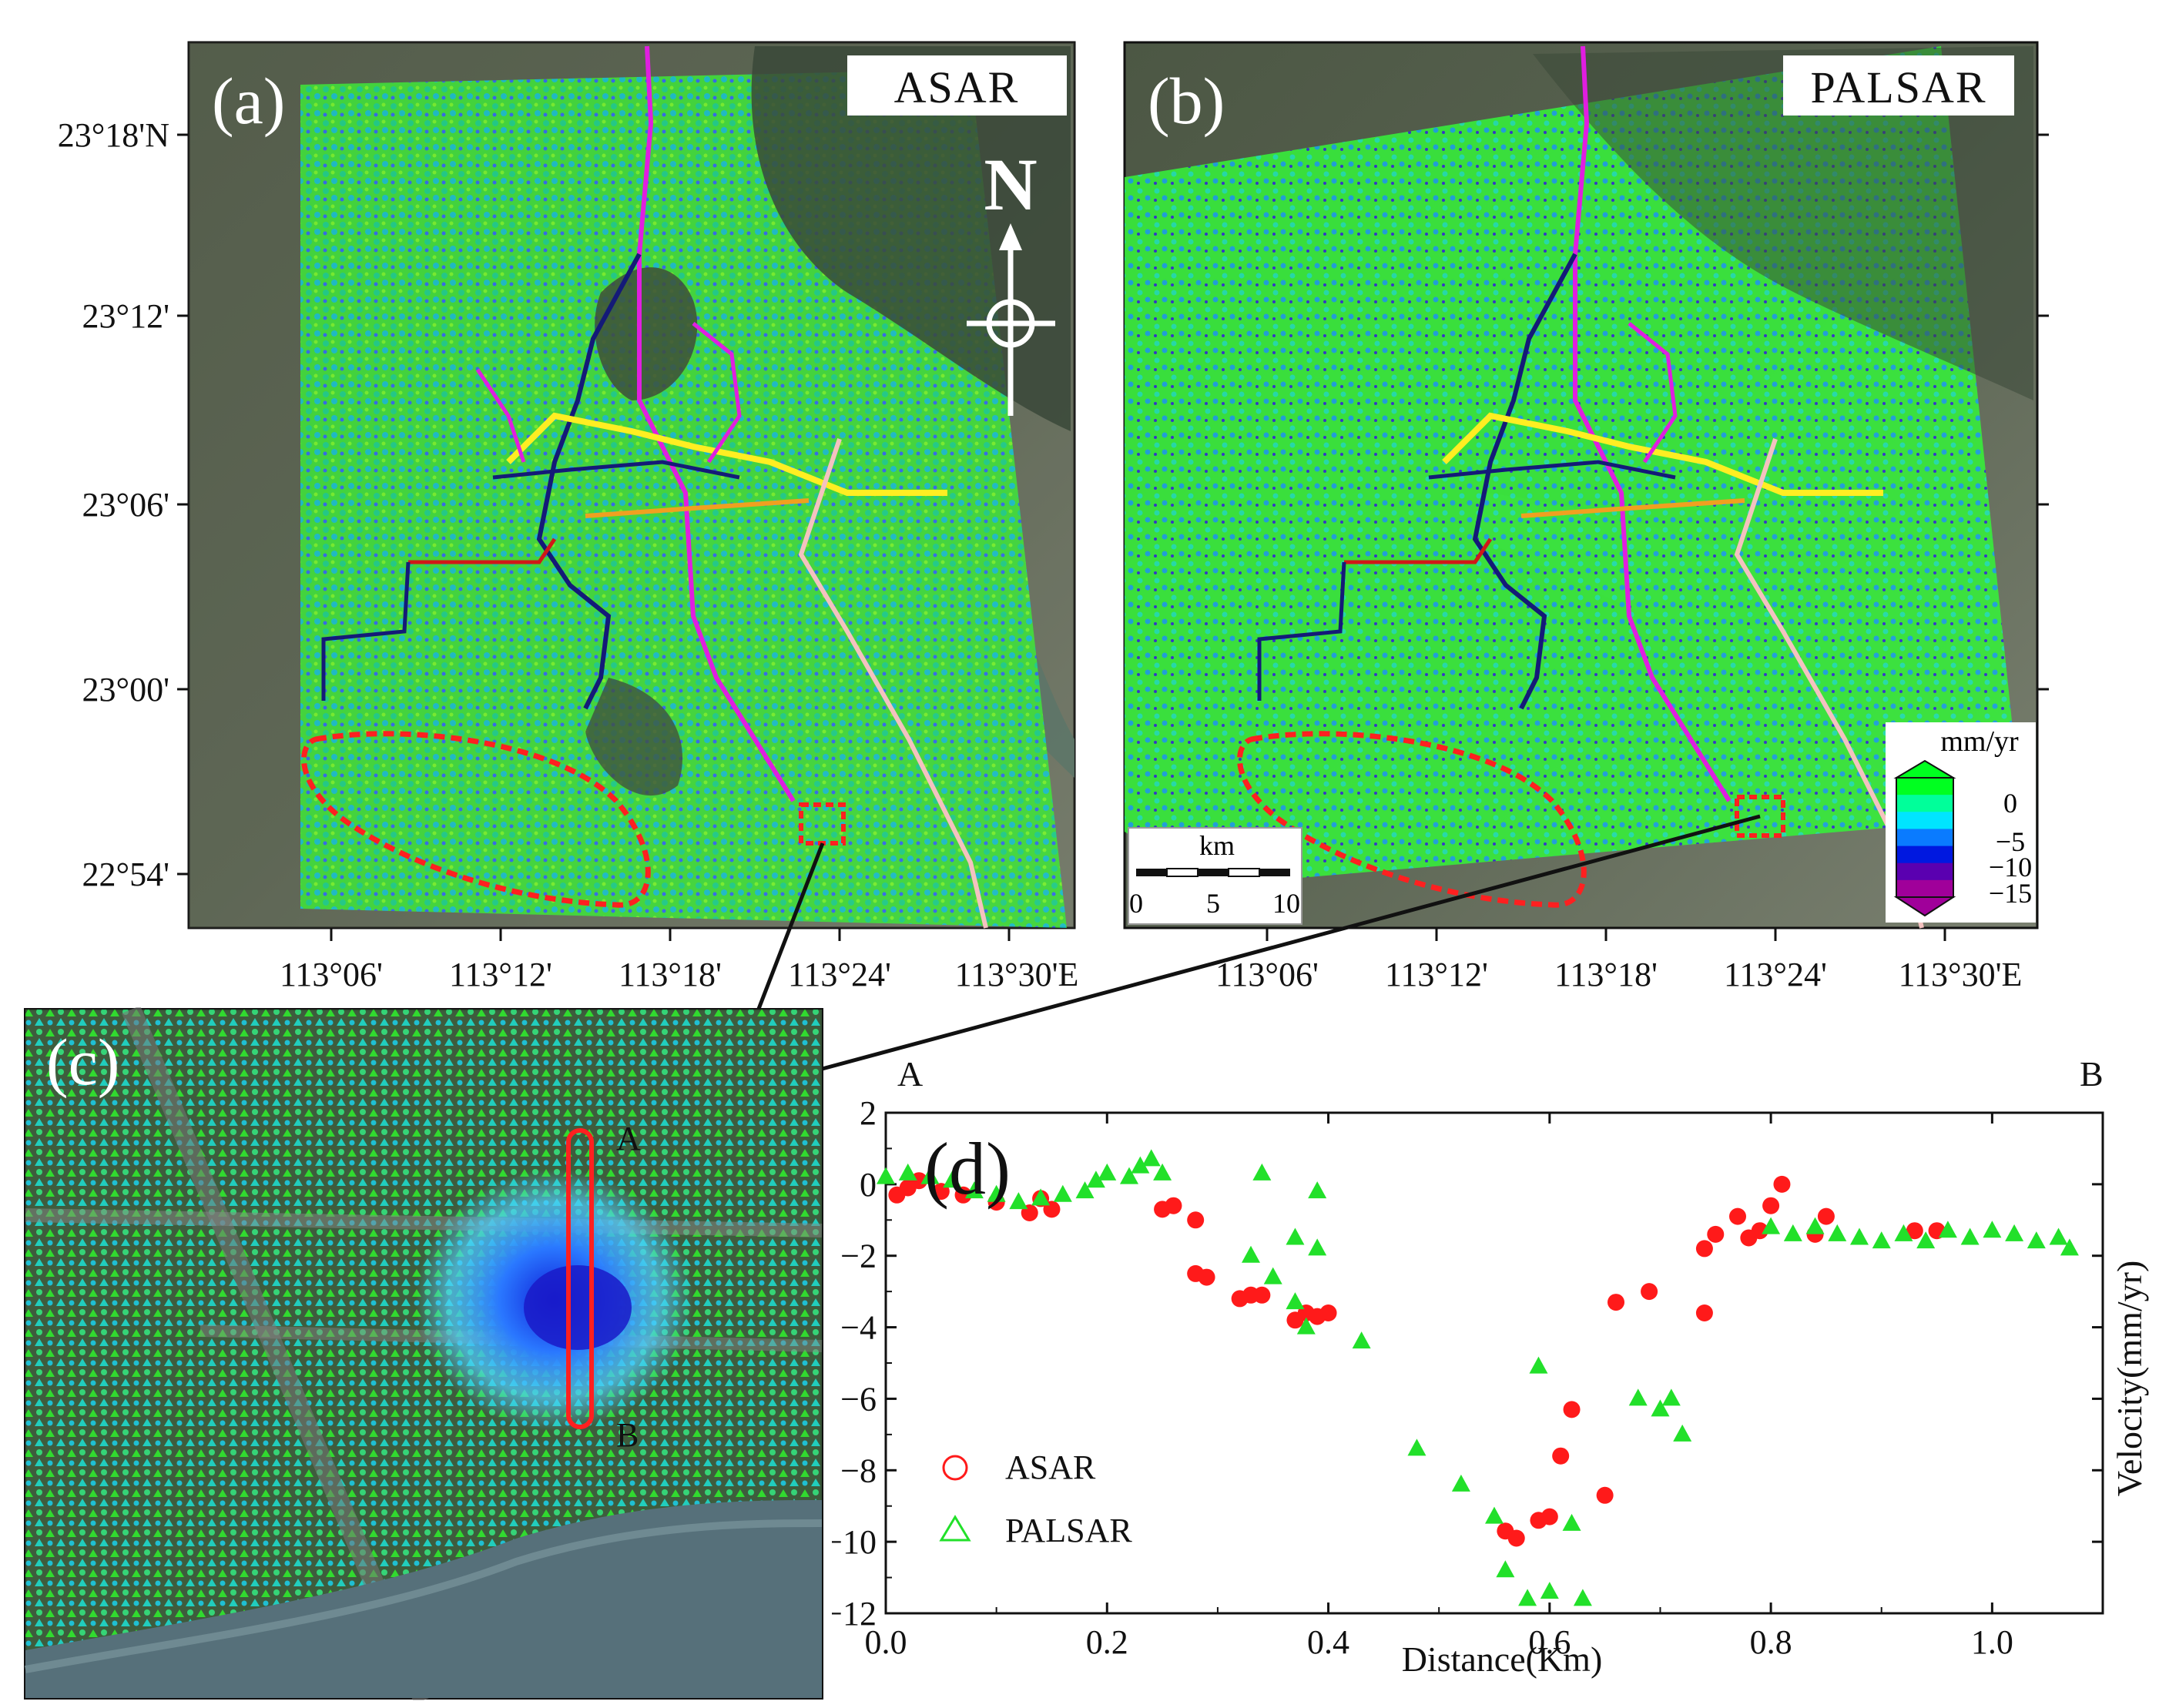 This screenshot has height=1708, width=2159. I want to click on legend-palsar-label: PALSAR, so click(1068, 1530).